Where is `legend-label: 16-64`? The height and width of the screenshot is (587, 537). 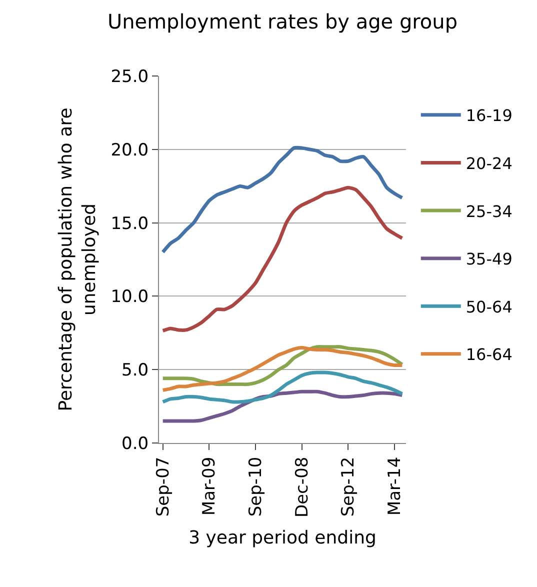 legend-label: 16-64 is located at coordinates (489, 354).